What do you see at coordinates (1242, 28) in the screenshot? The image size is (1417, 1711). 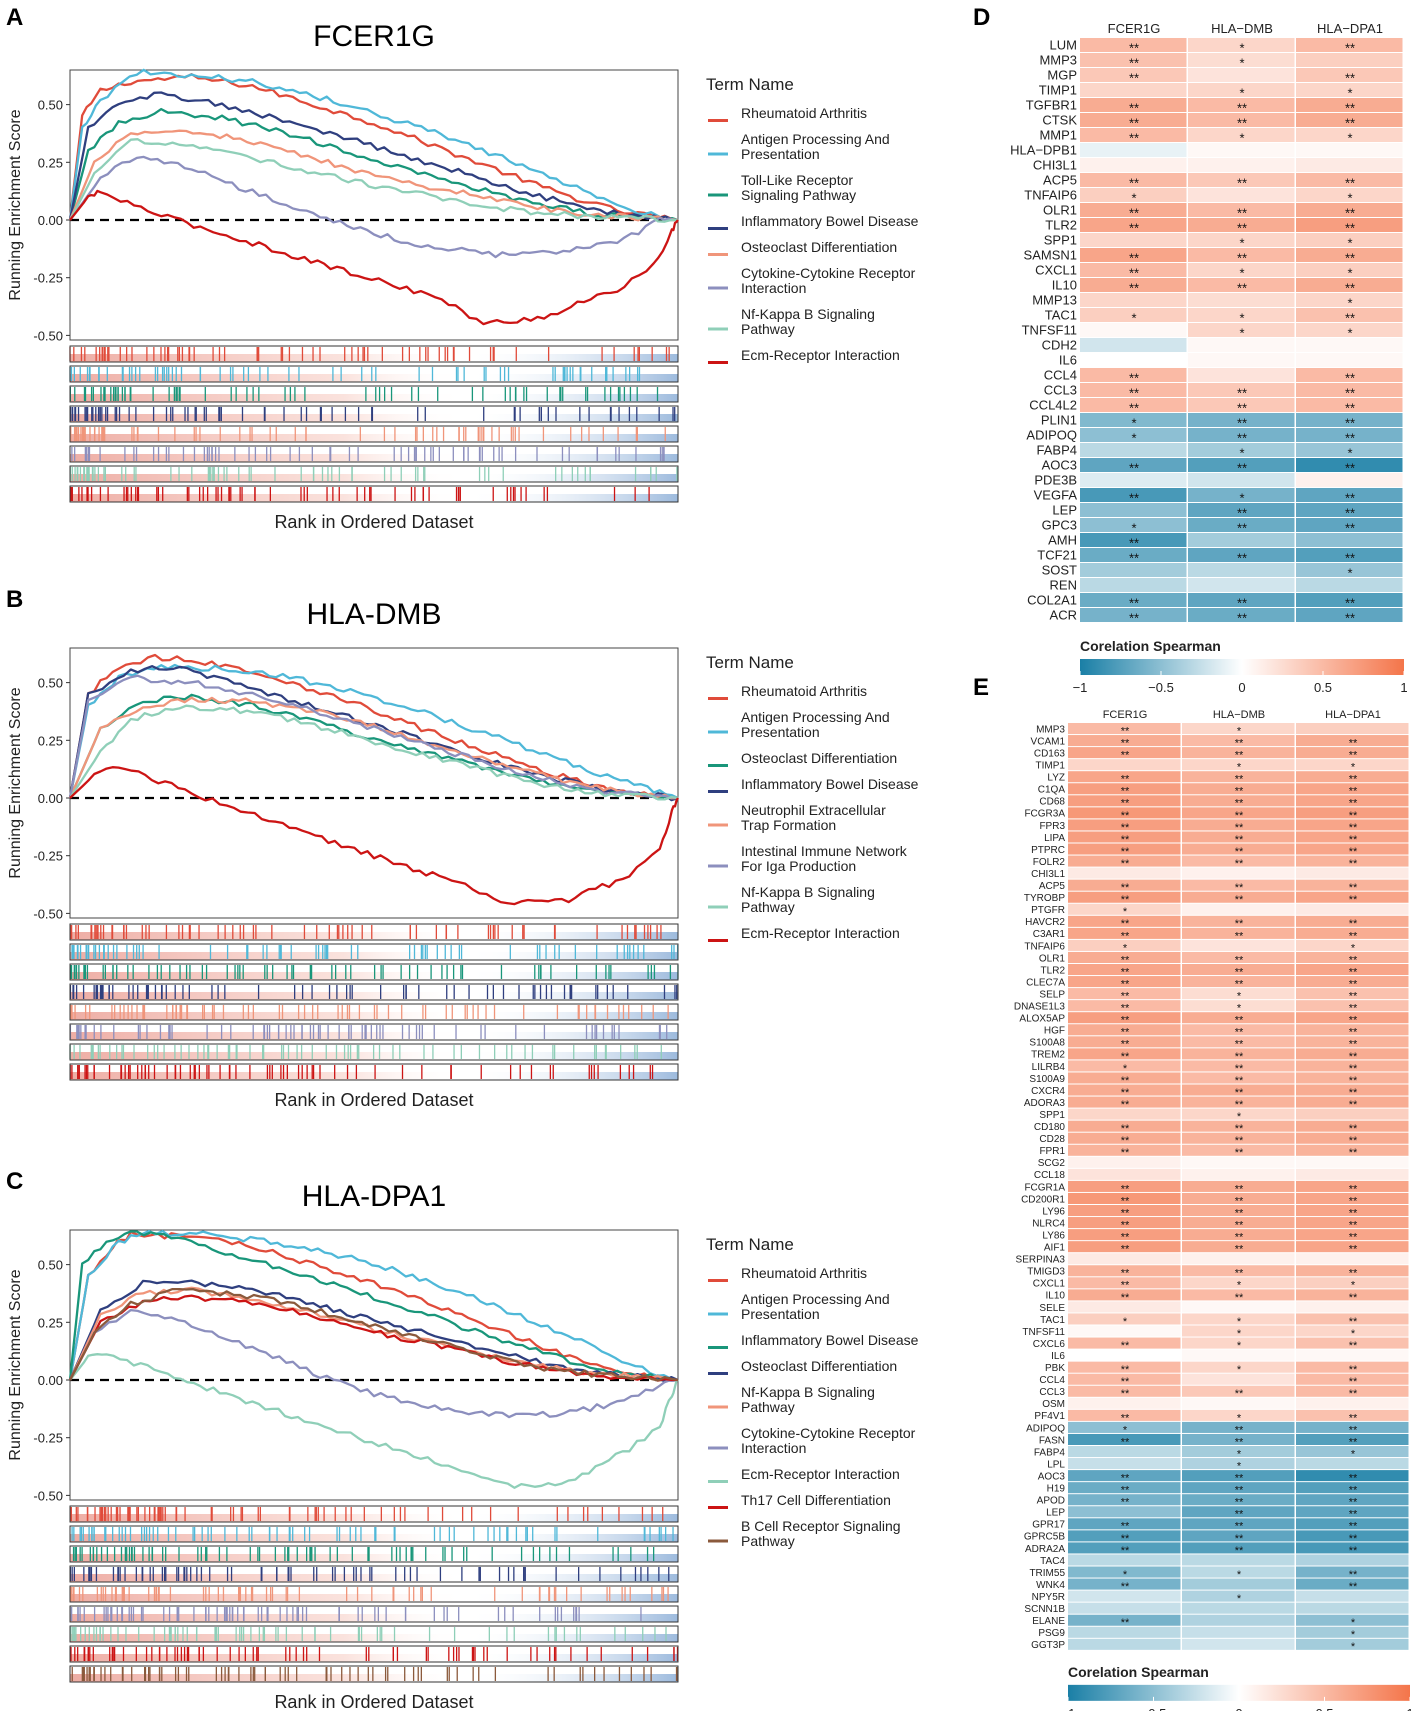 I see `column-header: HLA−DMB` at bounding box center [1242, 28].